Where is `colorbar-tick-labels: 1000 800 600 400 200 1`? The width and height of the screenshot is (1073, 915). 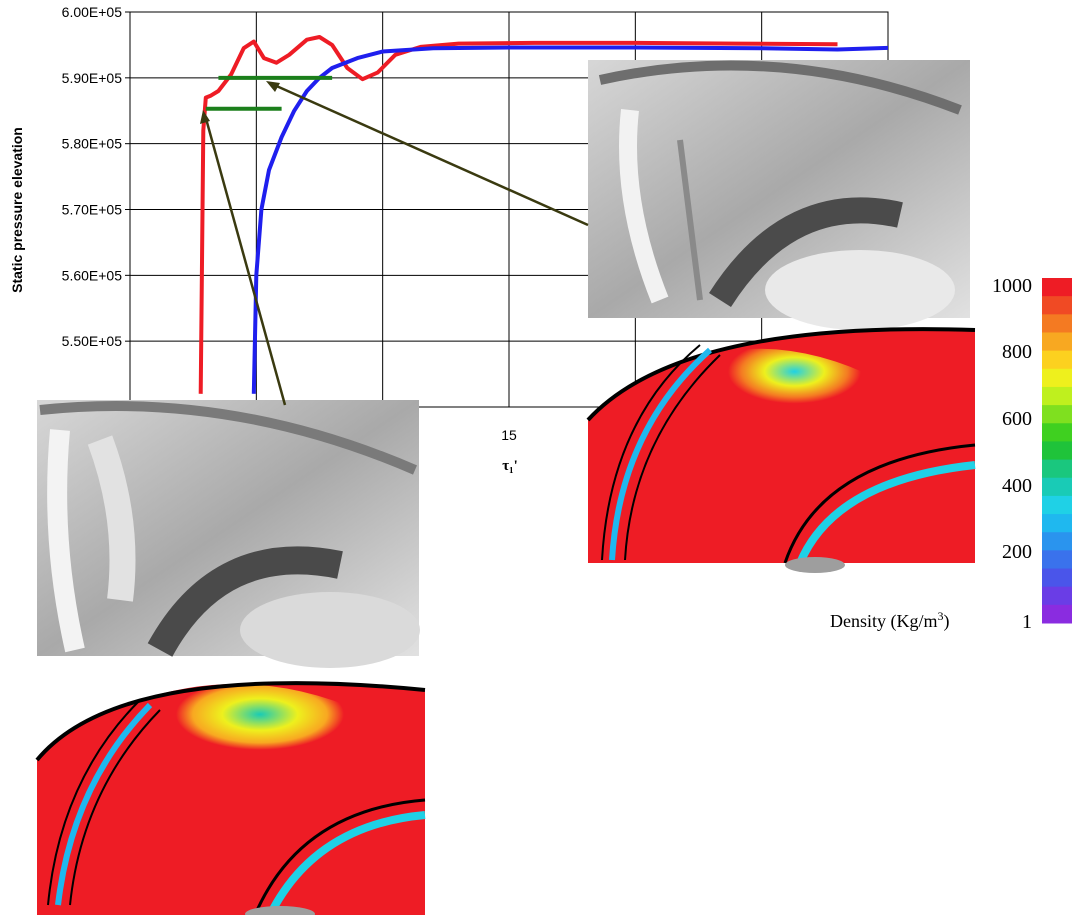 colorbar-tick-labels: 1000 800 600 400 200 1 is located at coordinates (1012, 454).